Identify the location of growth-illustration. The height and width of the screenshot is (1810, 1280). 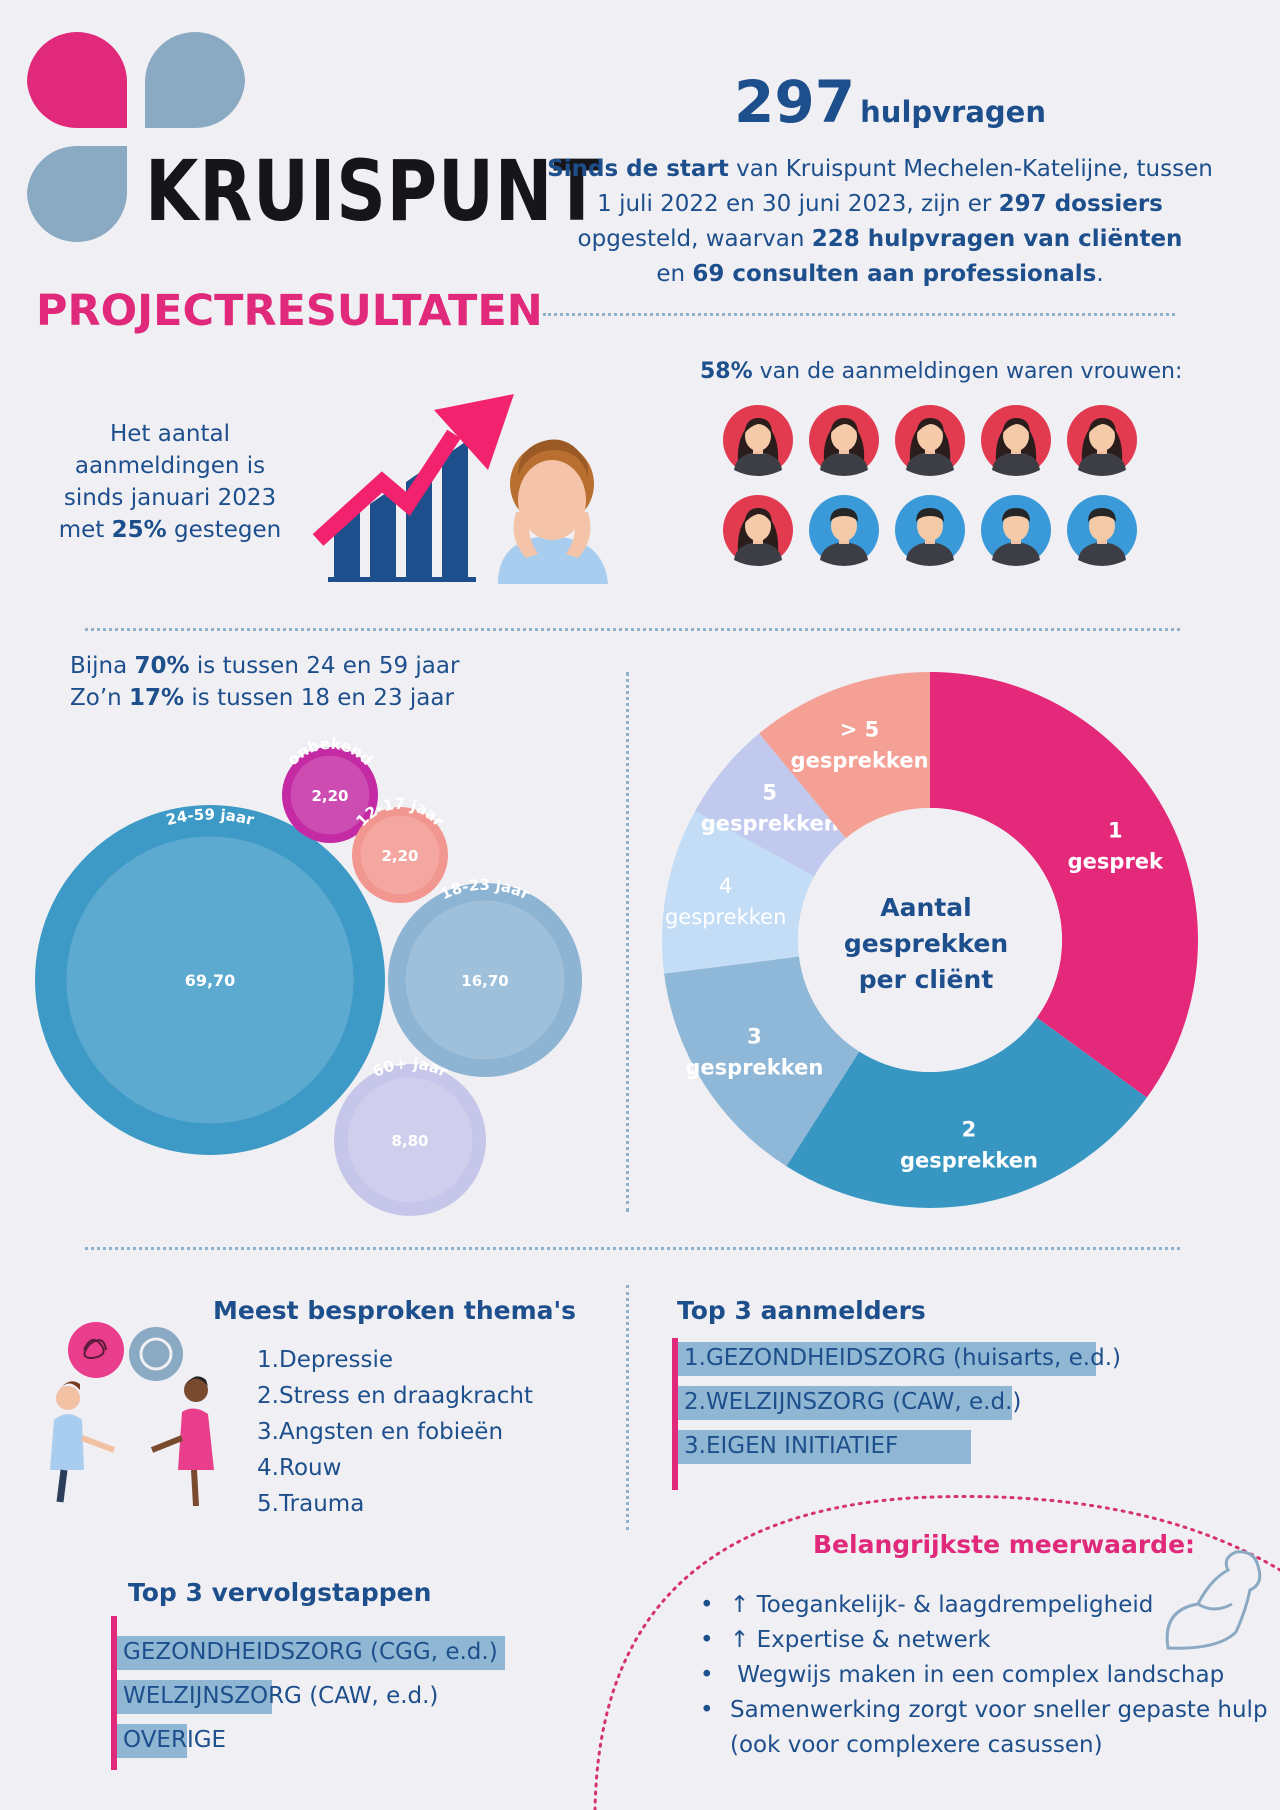
(460, 489).